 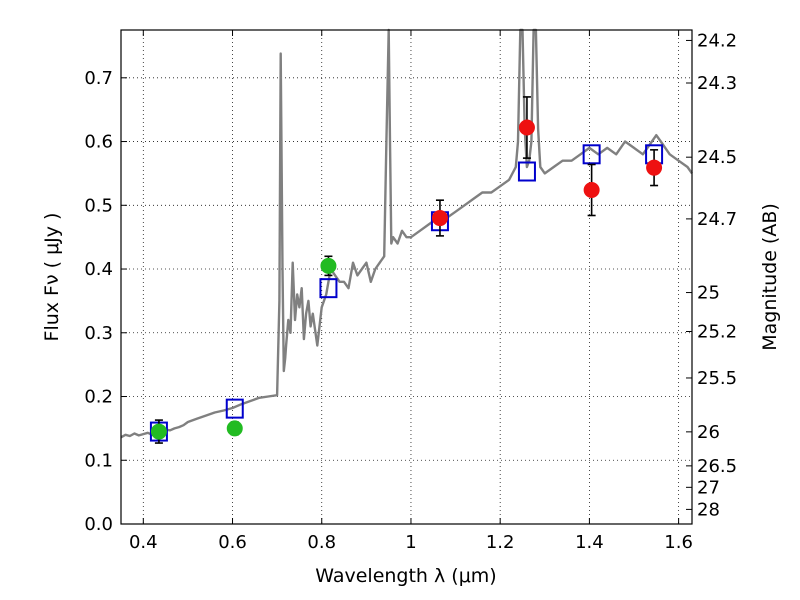 I want to click on mag-tick-label: 24.3, so click(x=717, y=83).